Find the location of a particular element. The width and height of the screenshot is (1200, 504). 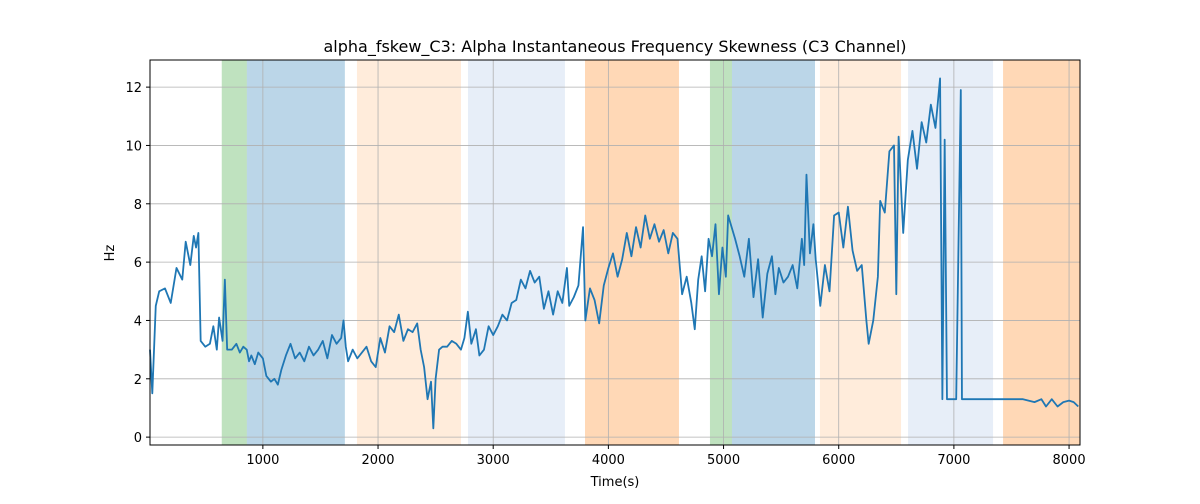

y-tick-label: 2 is located at coordinates (138, 380).